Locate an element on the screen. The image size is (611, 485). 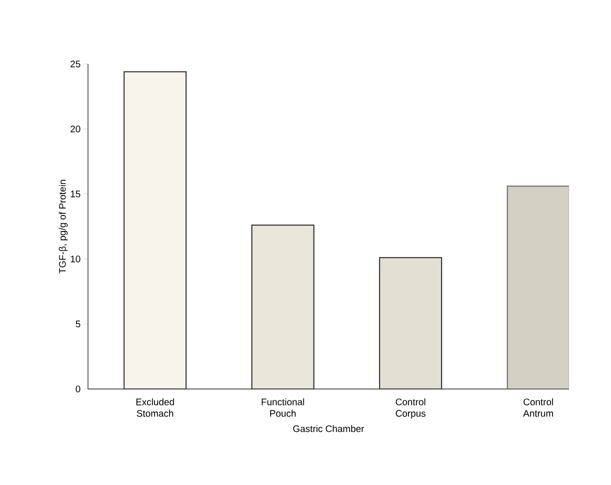
x-tick-label: Functional Pouch is located at coordinates (283, 407).